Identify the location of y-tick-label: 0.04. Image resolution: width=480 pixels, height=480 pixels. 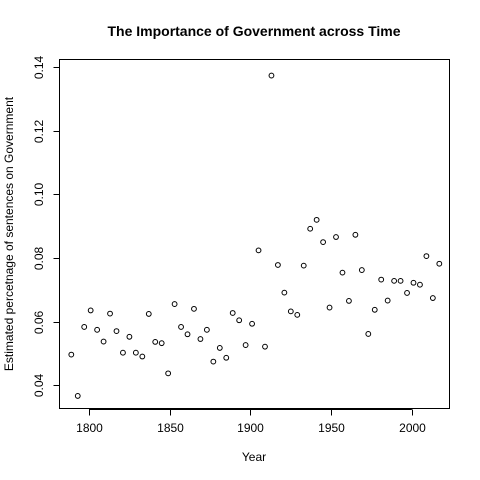
(39, 385).